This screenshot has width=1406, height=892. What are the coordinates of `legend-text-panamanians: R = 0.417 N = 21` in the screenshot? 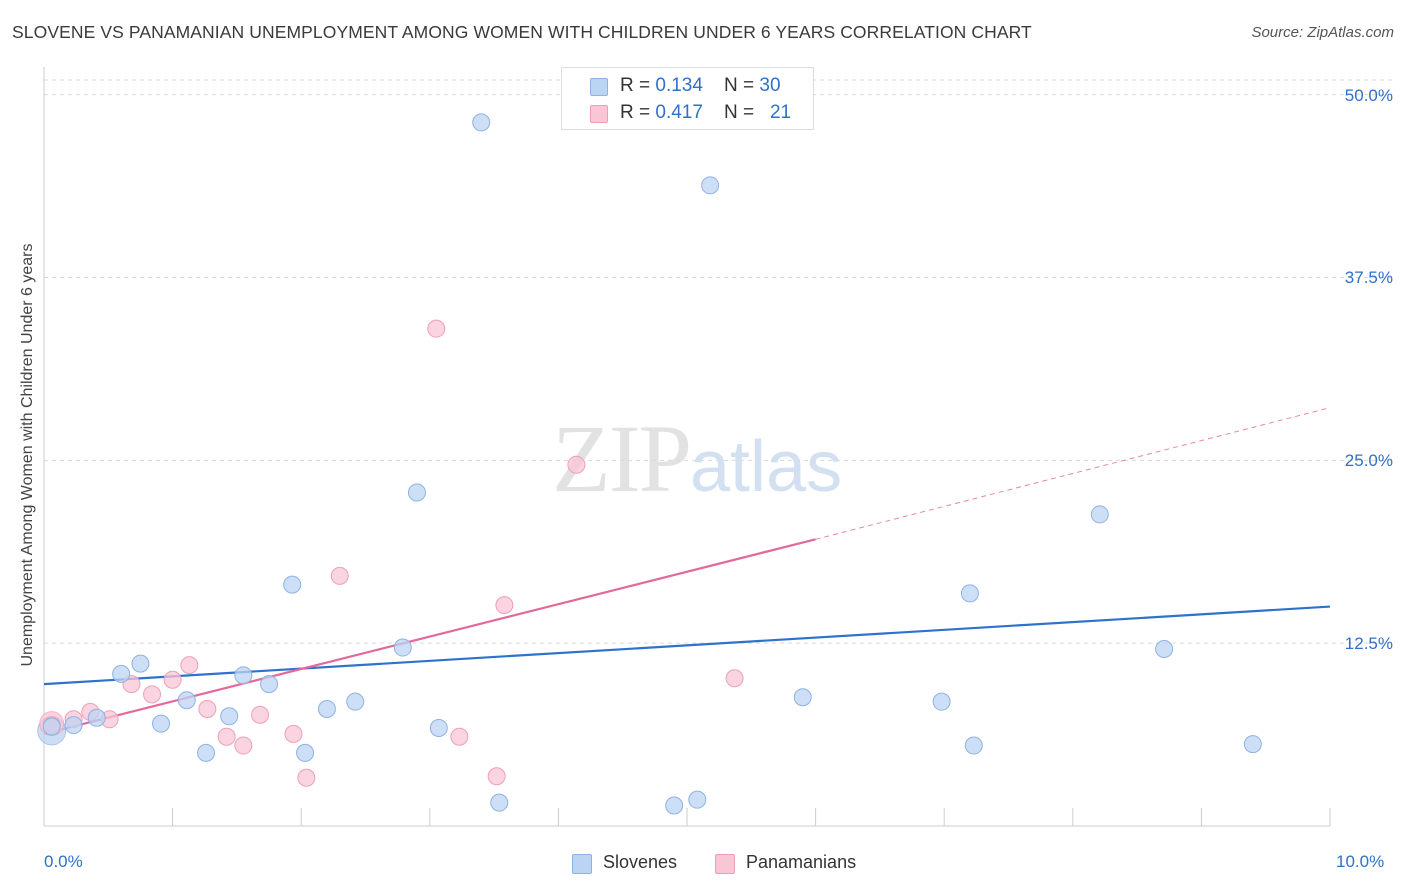 It's located at (706, 112).